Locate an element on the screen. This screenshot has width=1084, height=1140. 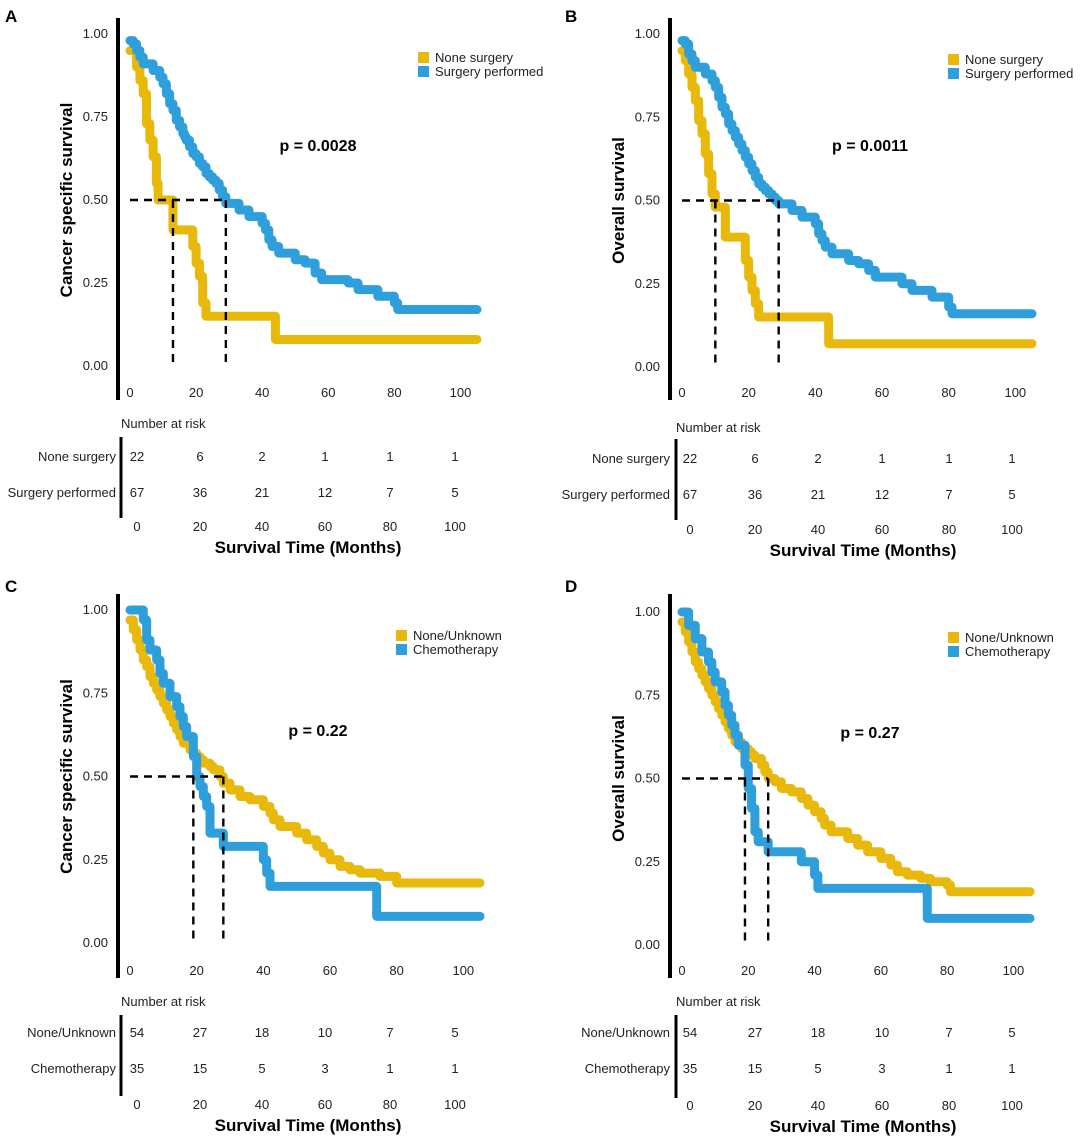
panel-letter: B is located at coordinates (571, 16).